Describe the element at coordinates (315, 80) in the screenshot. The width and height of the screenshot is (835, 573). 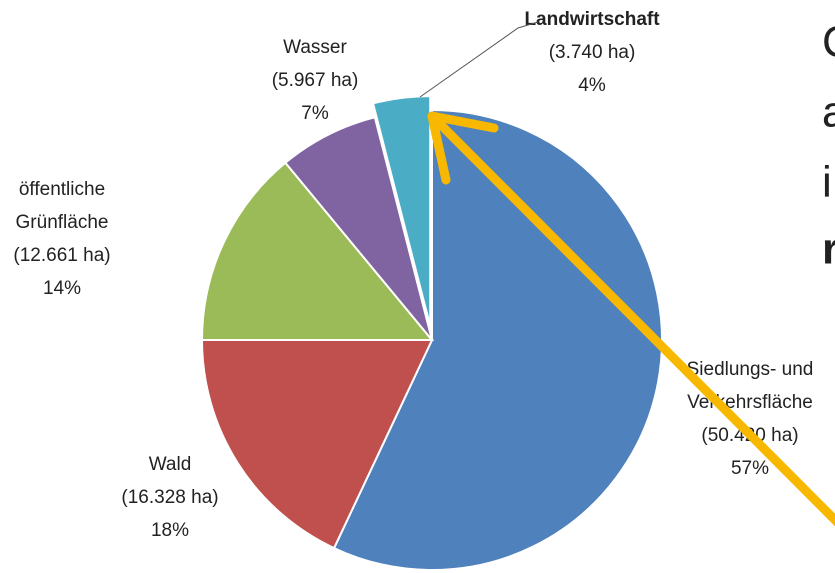
I see `area-label: (5.967 ha)` at that location.